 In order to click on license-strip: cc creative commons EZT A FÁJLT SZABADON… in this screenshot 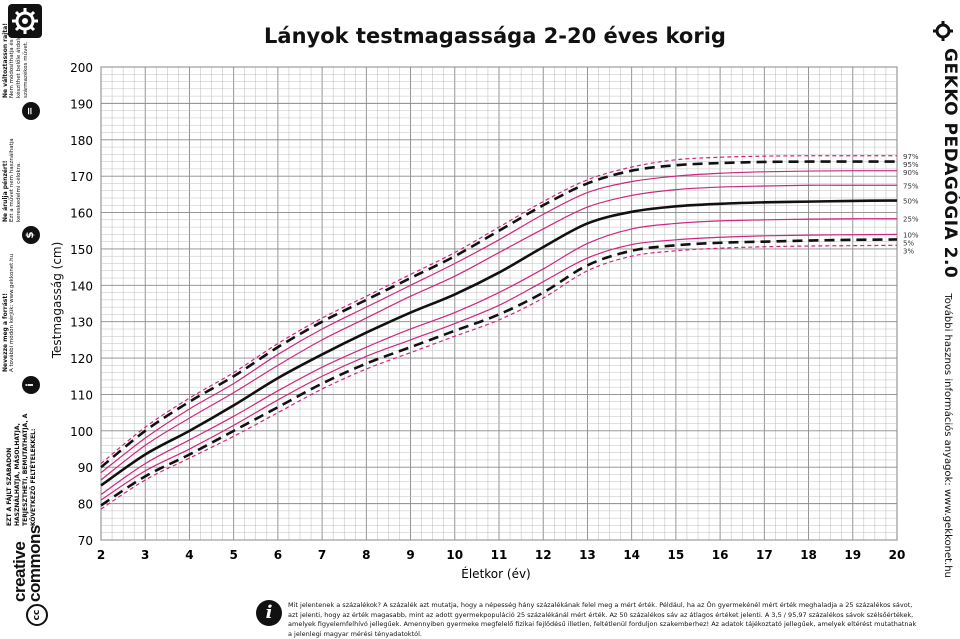, I will do `click(25, 315)`.